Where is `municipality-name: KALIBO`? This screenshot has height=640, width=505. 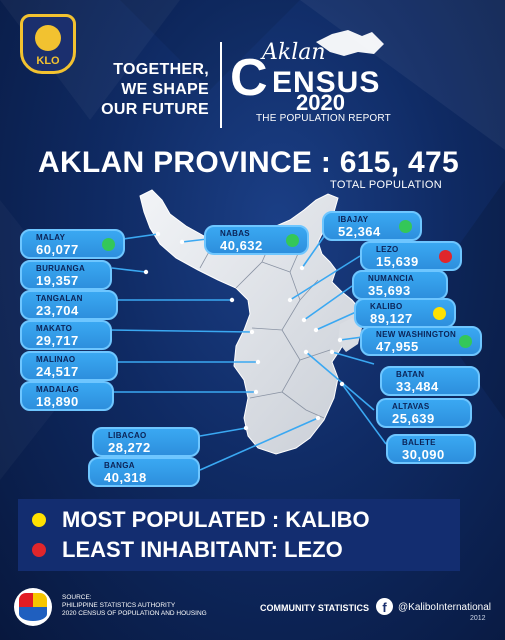
municipality-name: KALIBO is located at coordinates (386, 306).